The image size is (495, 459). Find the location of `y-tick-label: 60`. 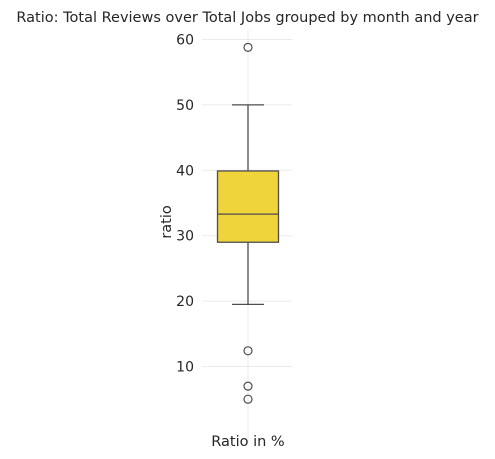

y-tick-label: 60 is located at coordinates (185, 41).